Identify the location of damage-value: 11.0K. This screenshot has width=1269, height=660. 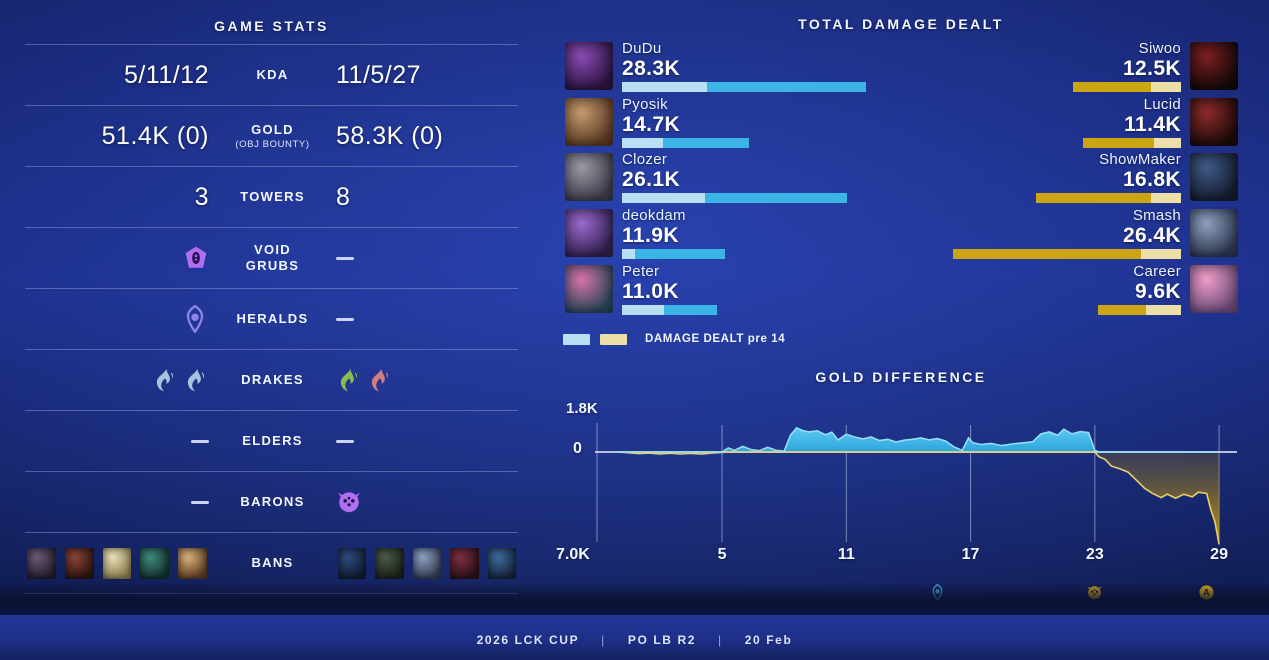
(650, 291).